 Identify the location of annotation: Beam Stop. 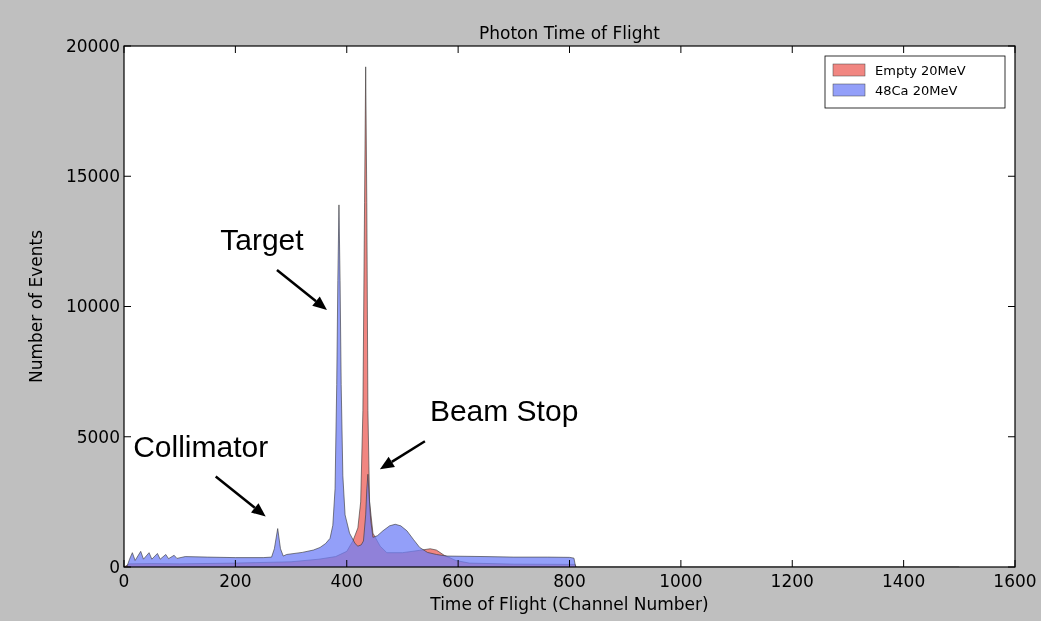
(504, 411).